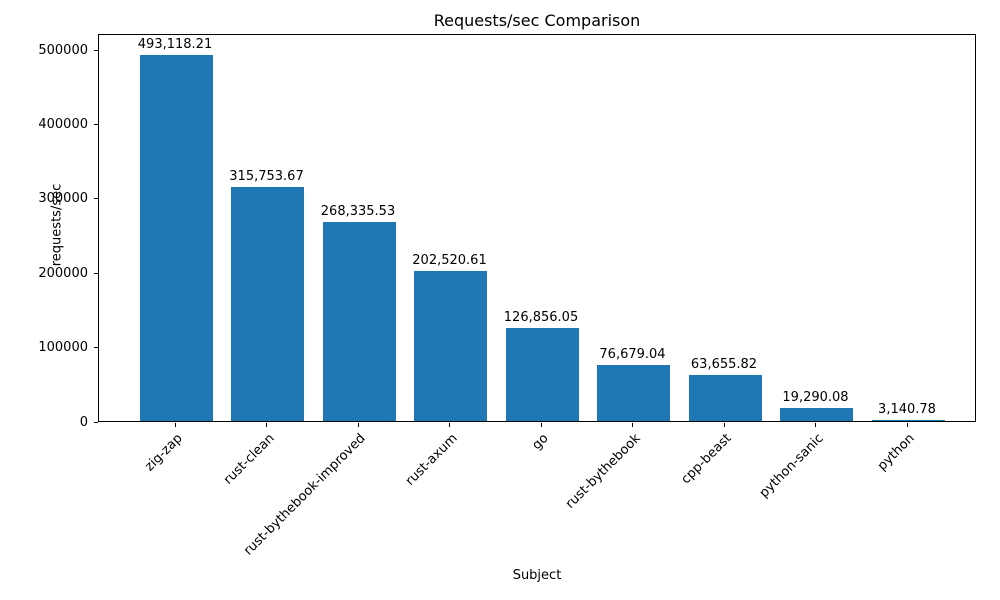 The image size is (1000, 600). What do you see at coordinates (63, 273) in the screenshot?
I see `y-tick-label: 200000` at bounding box center [63, 273].